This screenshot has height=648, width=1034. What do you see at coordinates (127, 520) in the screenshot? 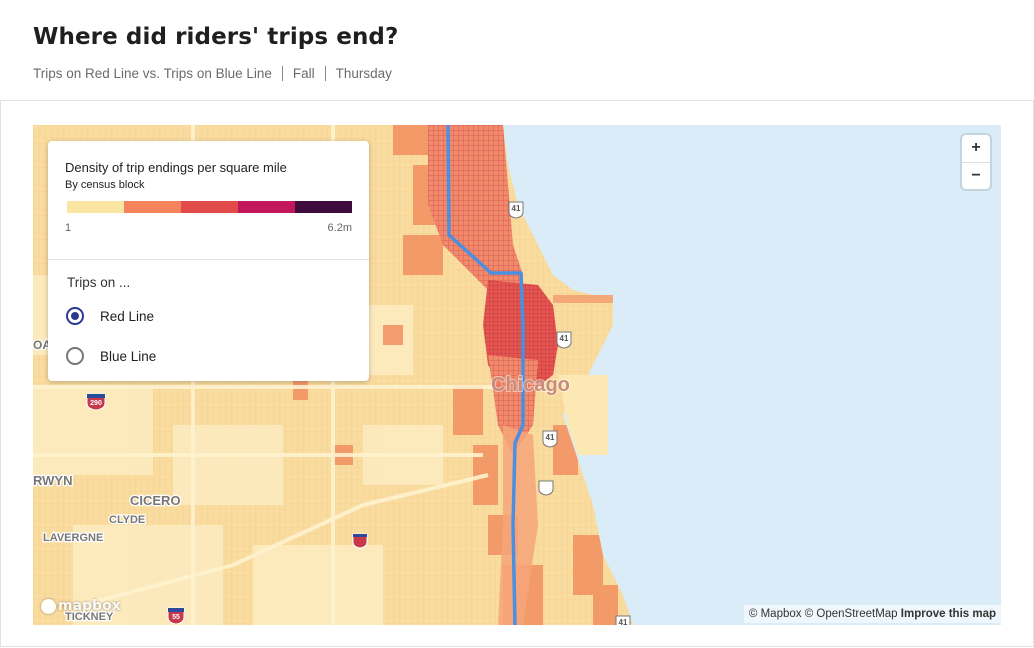
I see `place-label-clyde: CLYDE` at bounding box center [127, 520].